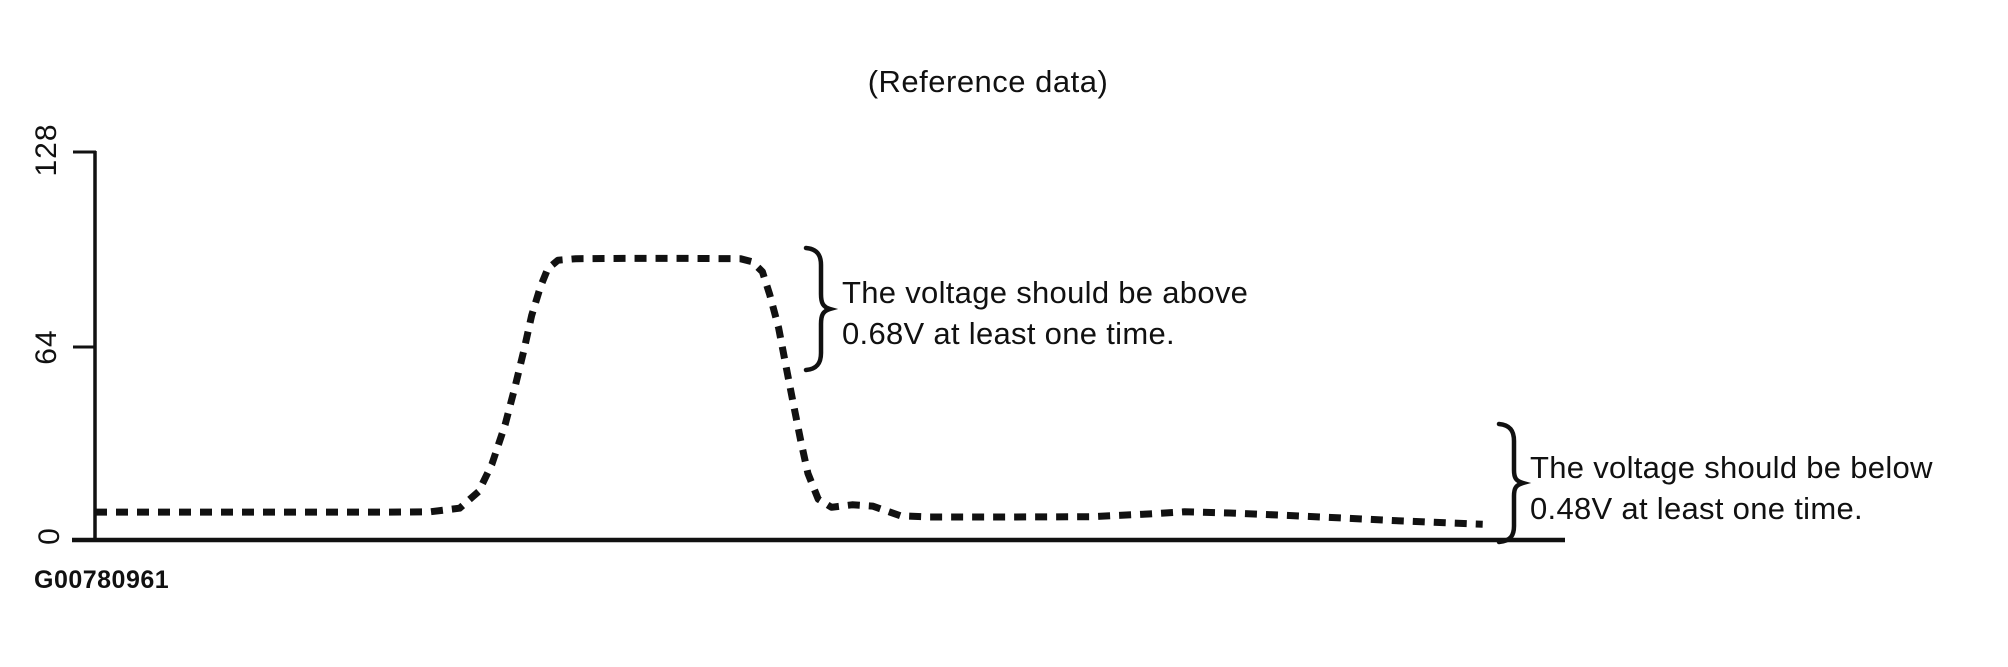  I want to click on chart-title: (Reference data), so click(988, 81).